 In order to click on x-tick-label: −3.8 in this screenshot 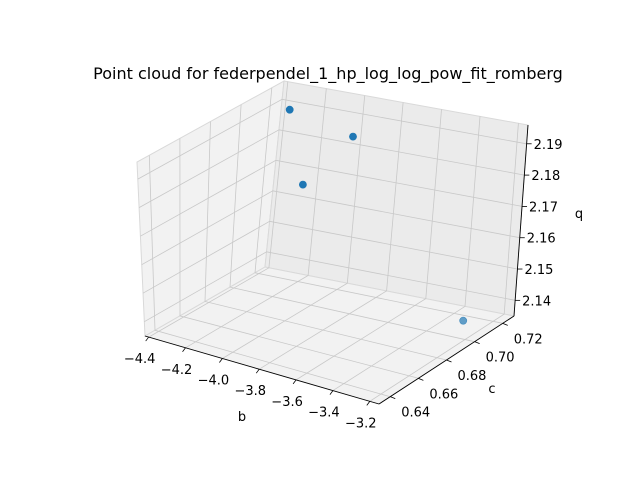, I will do `click(250, 391)`.